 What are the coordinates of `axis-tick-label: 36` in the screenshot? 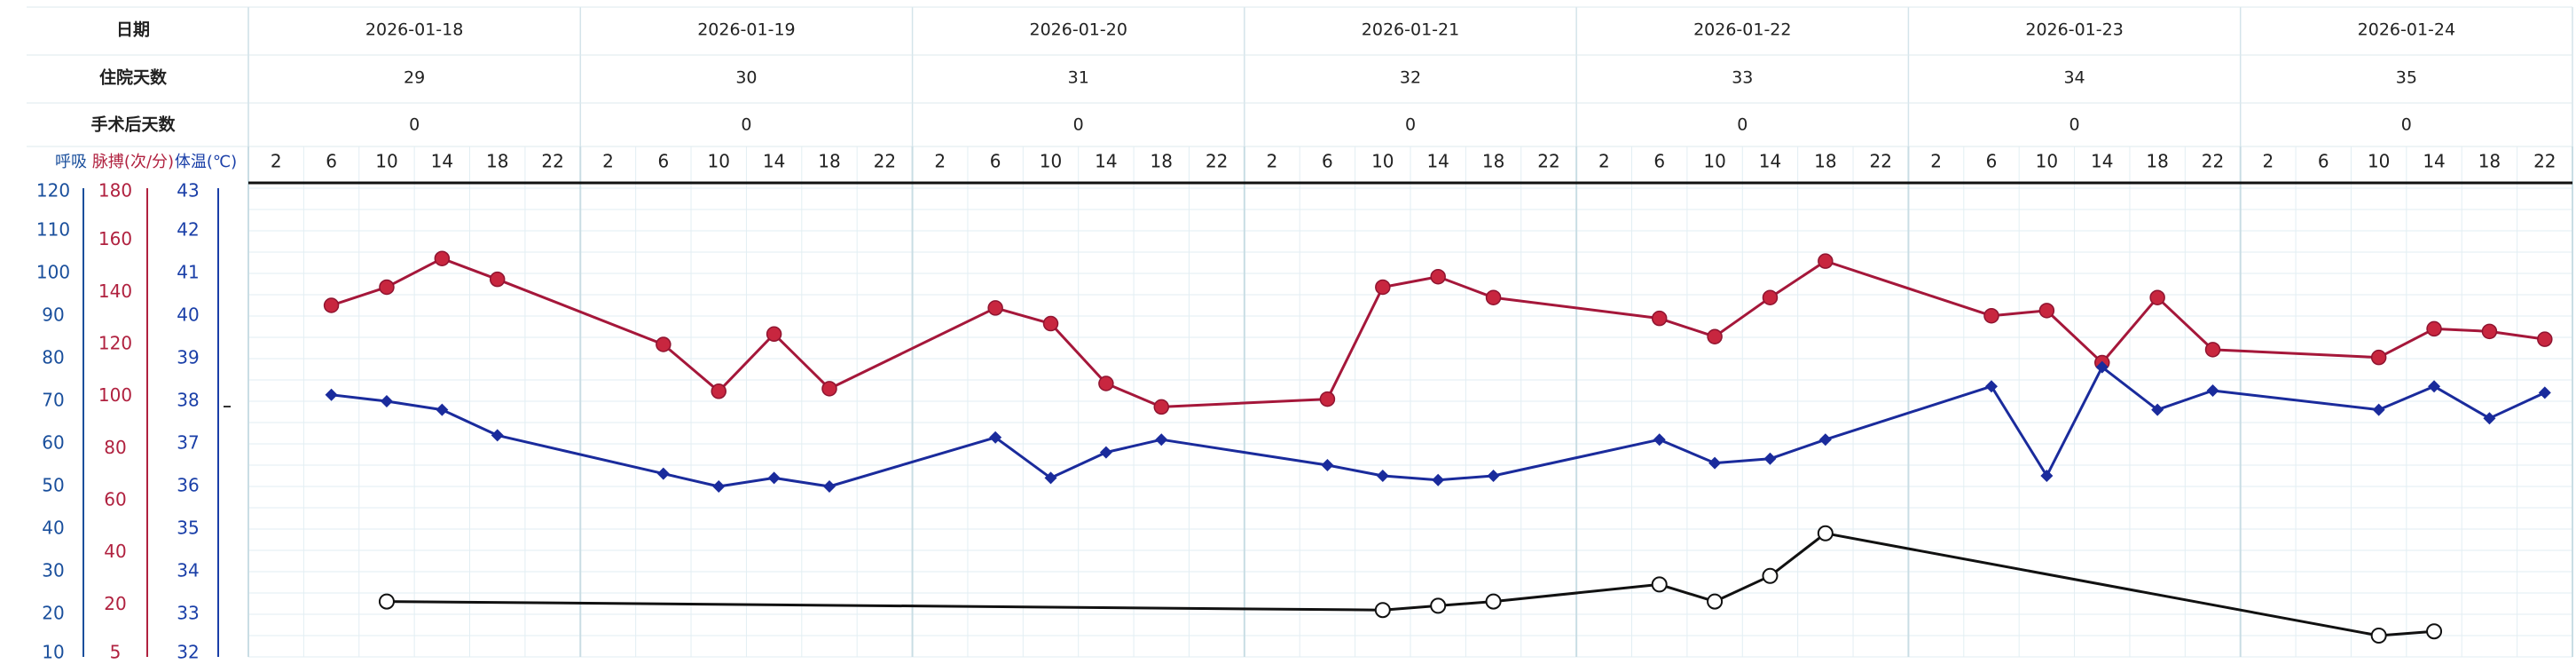 It's located at (188, 485).